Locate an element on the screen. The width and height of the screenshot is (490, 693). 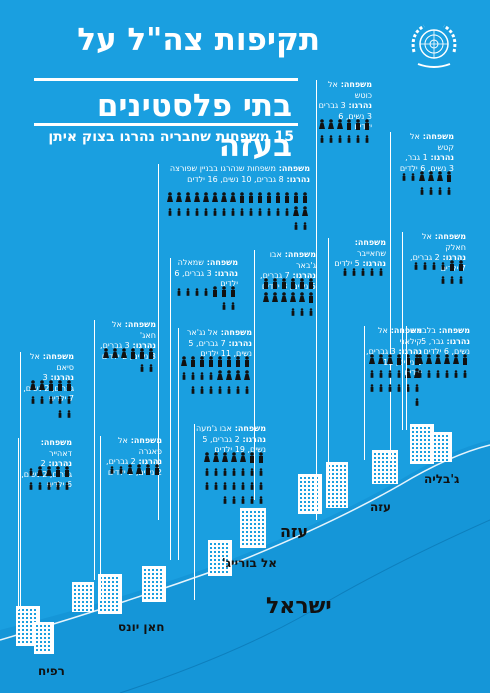
family-name-text: שחאייבר is located at coordinates (371, 253).